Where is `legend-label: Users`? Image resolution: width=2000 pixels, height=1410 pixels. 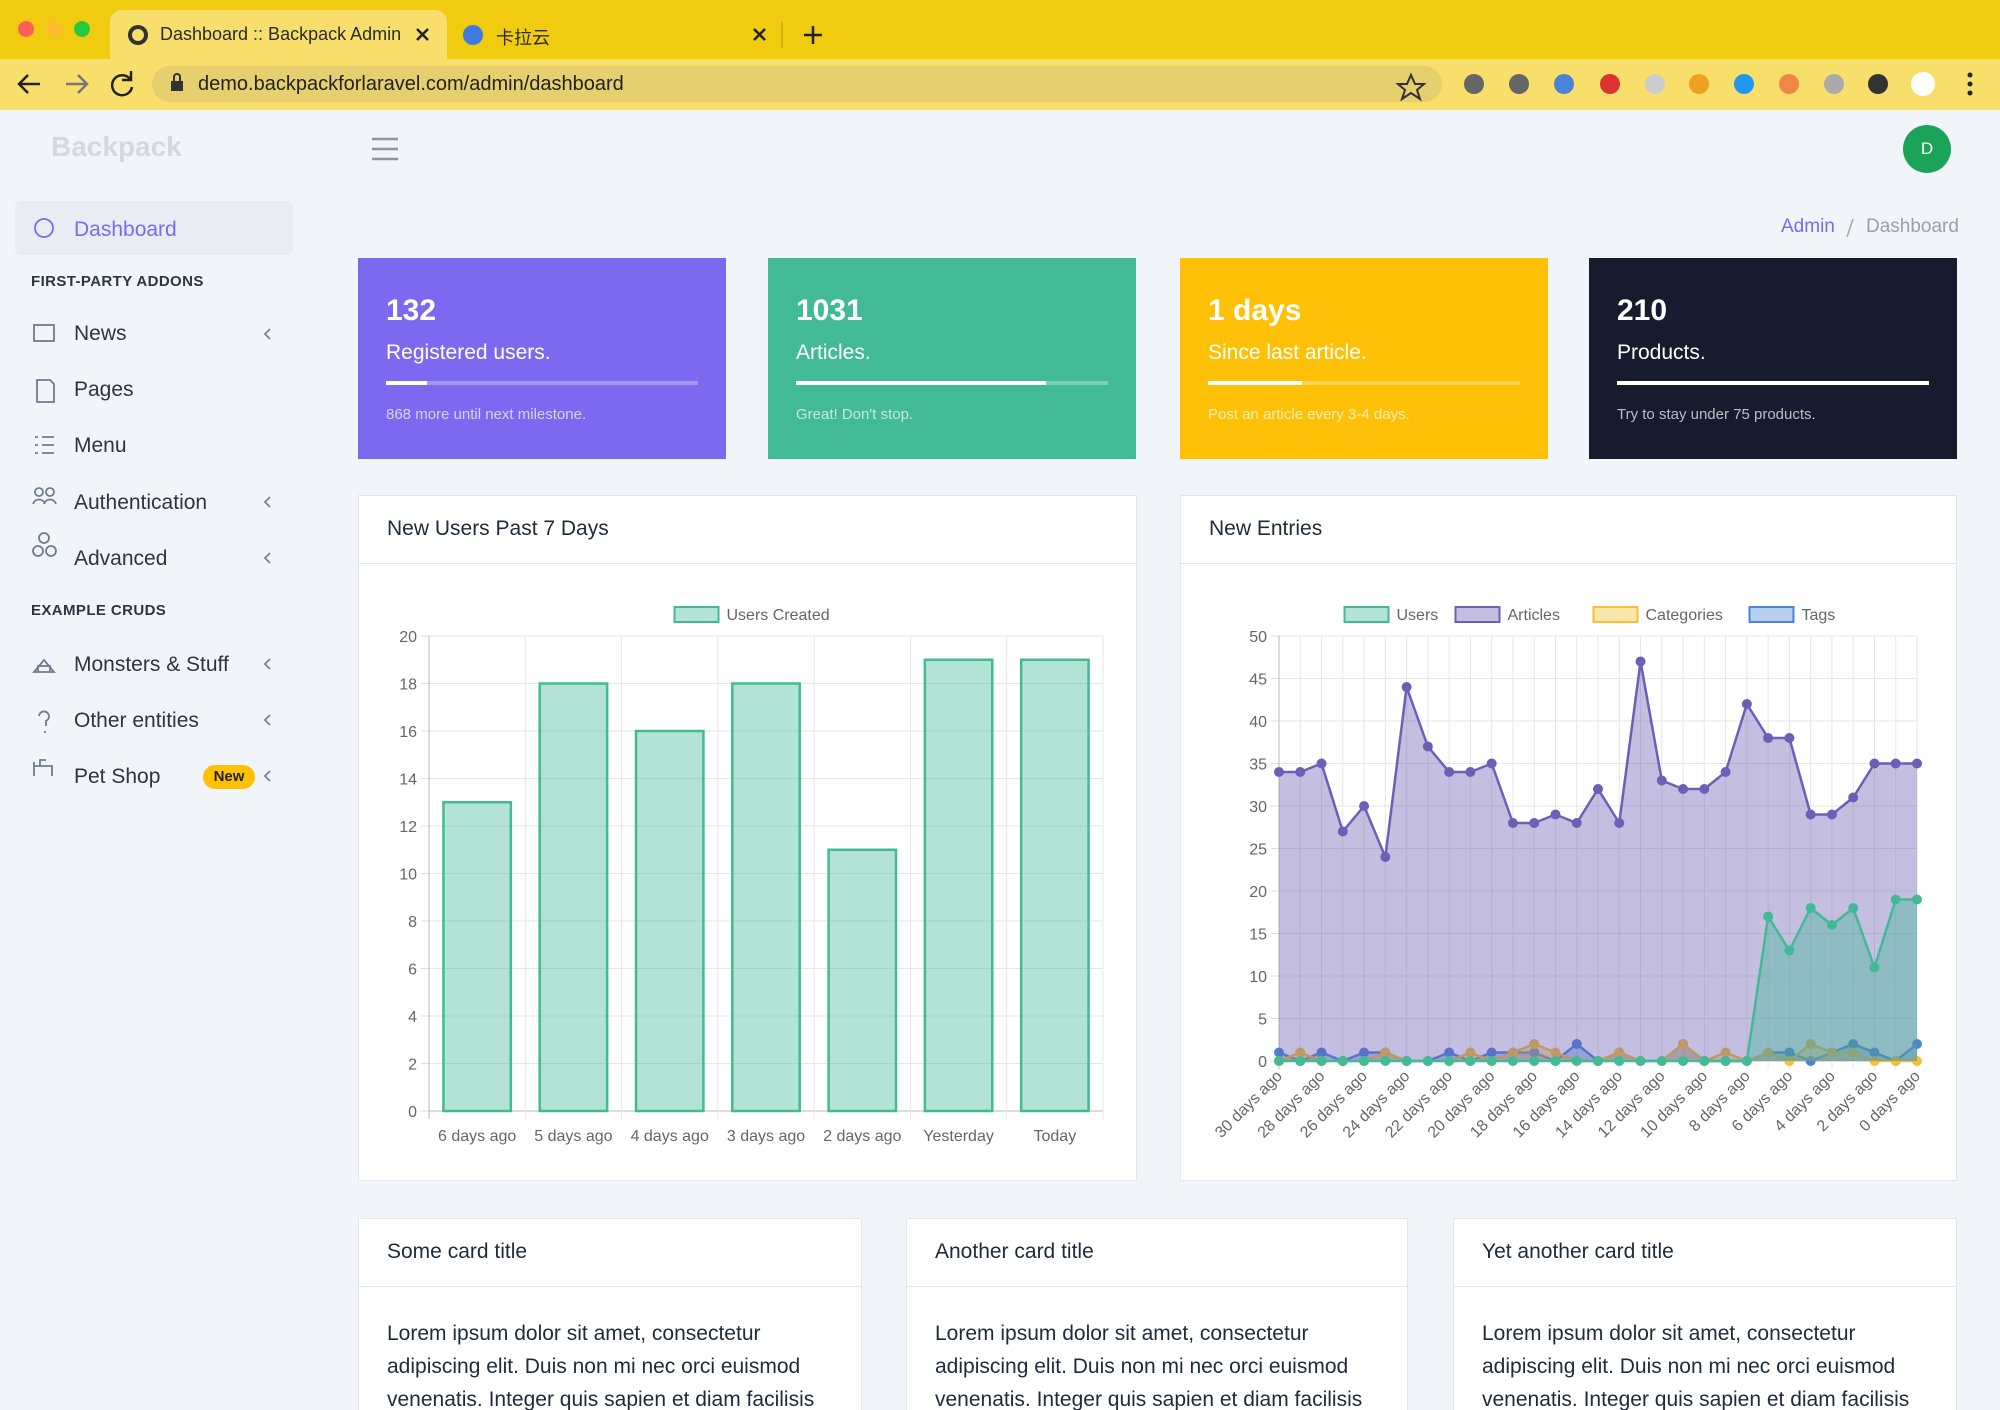 legend-label: Users is located at coordinates (1418, 615).